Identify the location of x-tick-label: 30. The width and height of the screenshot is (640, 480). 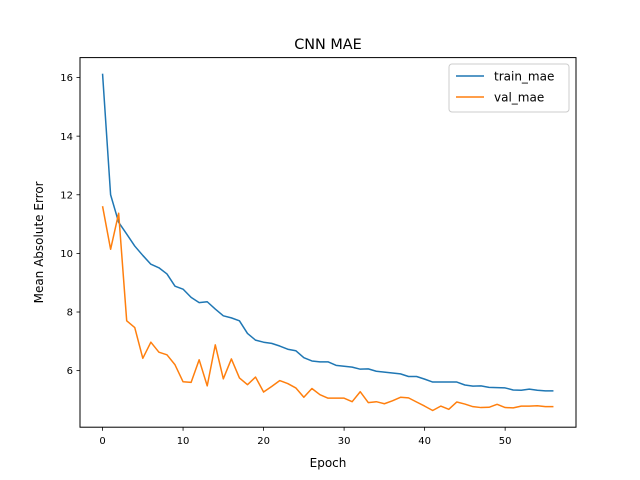
(344, 441).